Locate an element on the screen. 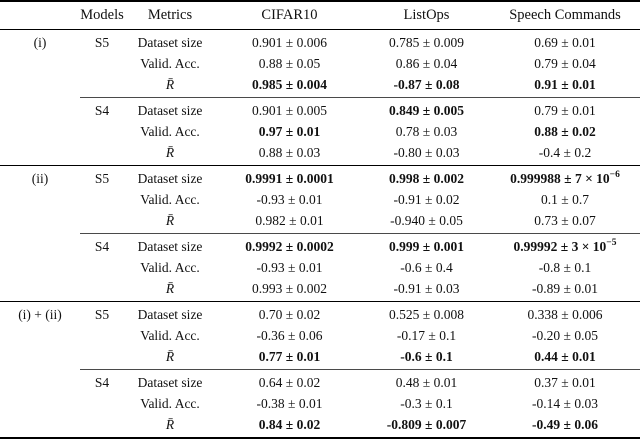  value-cell: -0.38 ± 0.01 is located at coordinates (289, 403).